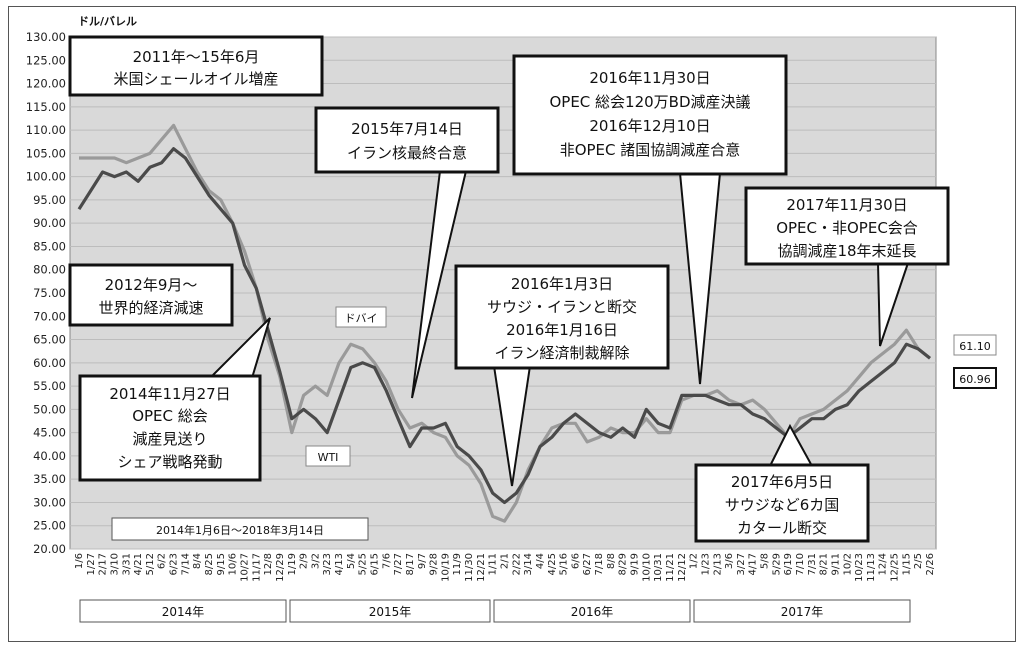  I want to click on year-label: 2016年, so click(592, 612).